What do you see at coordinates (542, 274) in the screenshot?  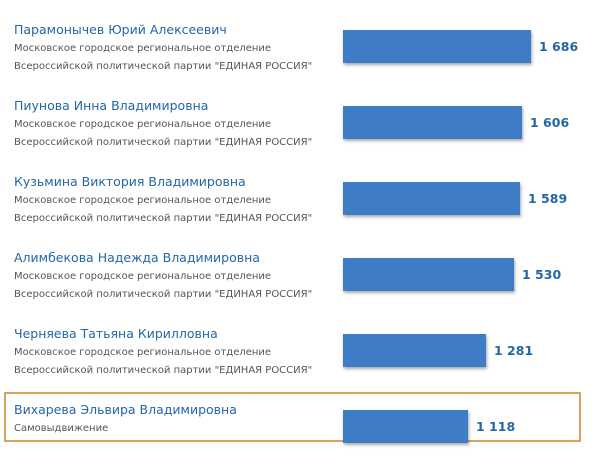 I see `vote-count-label: 1 530` at bounding box center [542, 274].